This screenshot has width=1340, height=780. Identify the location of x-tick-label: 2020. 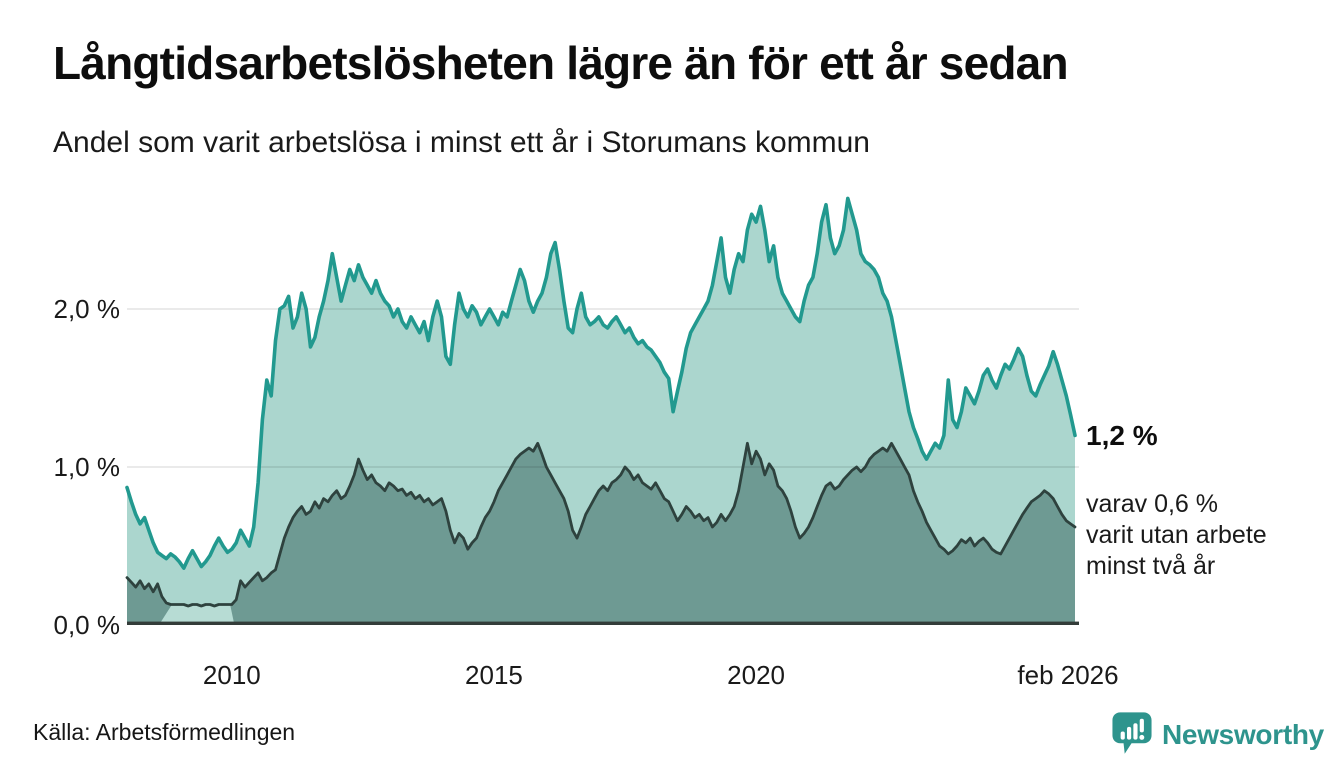
(756, 675).